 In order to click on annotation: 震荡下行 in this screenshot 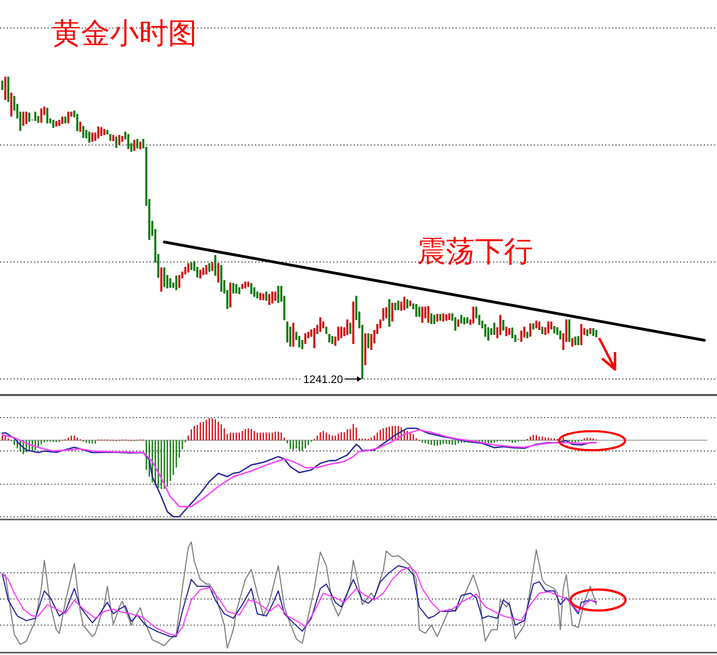, I will do `click(475, 252)`.